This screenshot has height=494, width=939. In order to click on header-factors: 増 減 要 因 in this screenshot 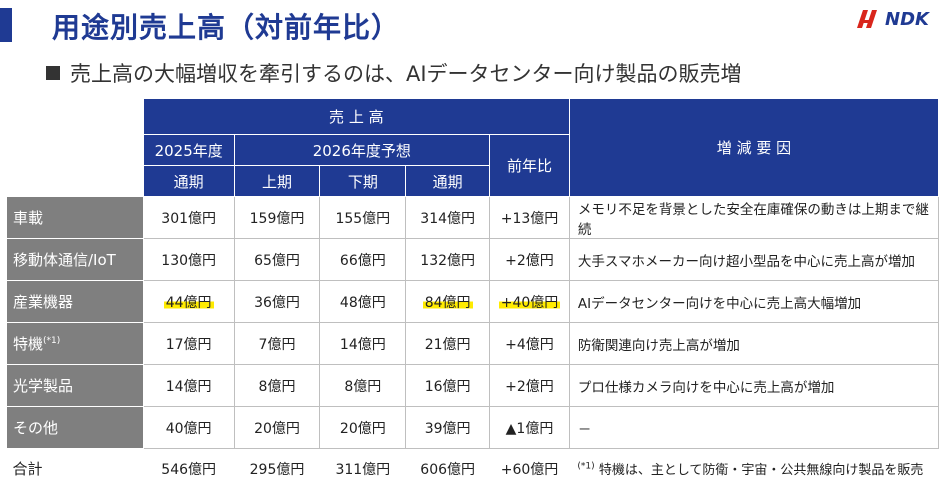, I will do `click(753, 147)`.